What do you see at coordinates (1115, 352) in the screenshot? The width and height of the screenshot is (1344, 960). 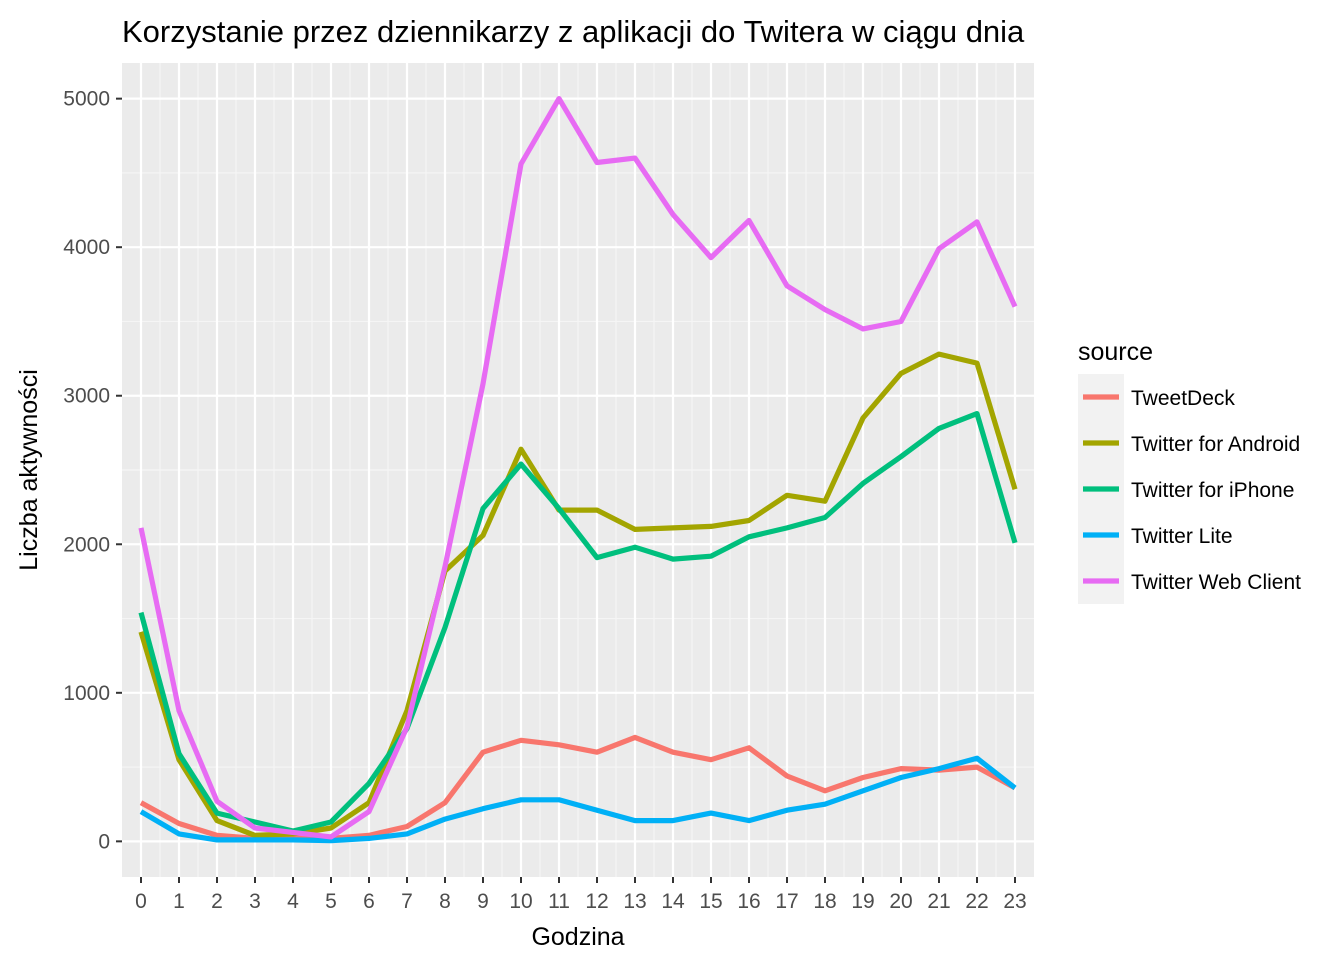 I see `legend-title: source` at bounding box center [1115, 352].